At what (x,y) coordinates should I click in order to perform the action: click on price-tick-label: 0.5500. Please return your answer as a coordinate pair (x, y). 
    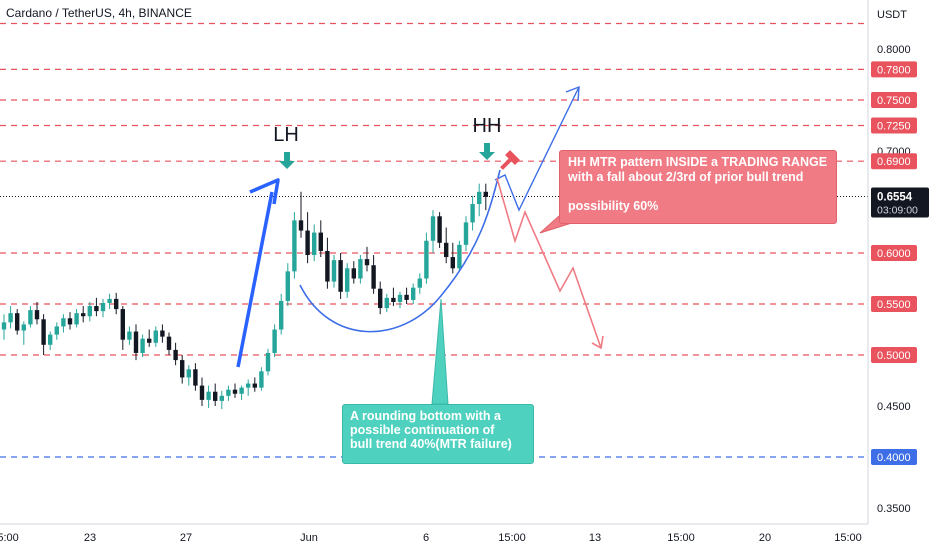
    Looking at the image, I should click on (894, 305).